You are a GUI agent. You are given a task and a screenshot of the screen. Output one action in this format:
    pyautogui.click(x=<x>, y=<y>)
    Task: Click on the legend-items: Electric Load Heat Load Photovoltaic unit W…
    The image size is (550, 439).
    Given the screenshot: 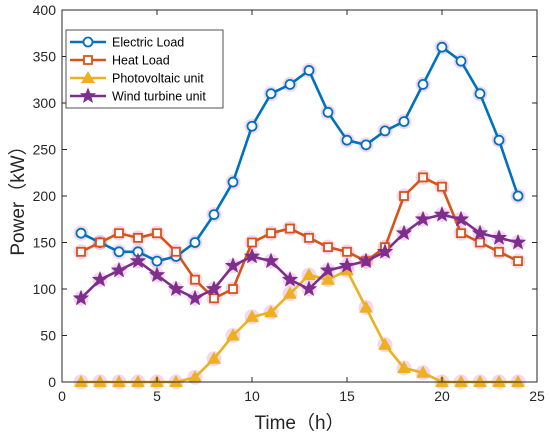 What is the action you would take?
    pyautogui.click(x=138, y=70)
    